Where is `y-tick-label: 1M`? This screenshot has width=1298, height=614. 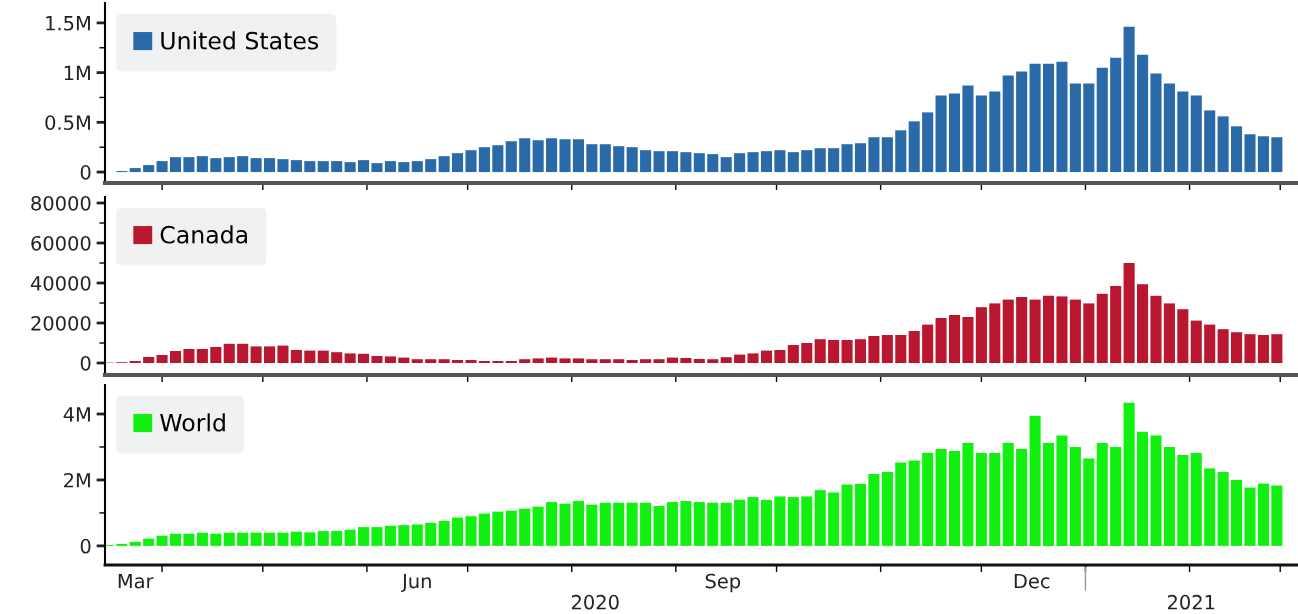 y-tick-label: 1M is located at coordinates (77, 72).